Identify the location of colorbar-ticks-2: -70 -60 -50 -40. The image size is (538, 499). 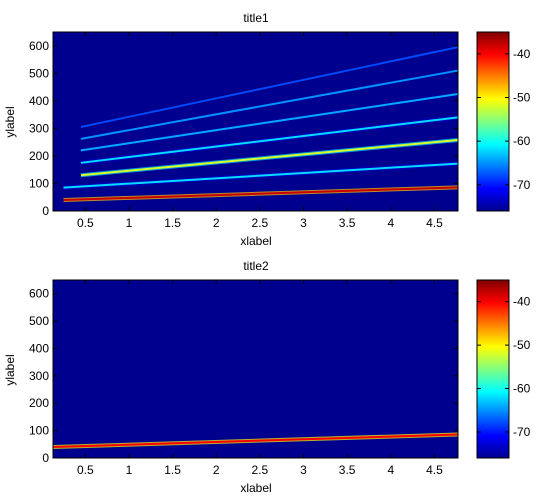
(504, 367).